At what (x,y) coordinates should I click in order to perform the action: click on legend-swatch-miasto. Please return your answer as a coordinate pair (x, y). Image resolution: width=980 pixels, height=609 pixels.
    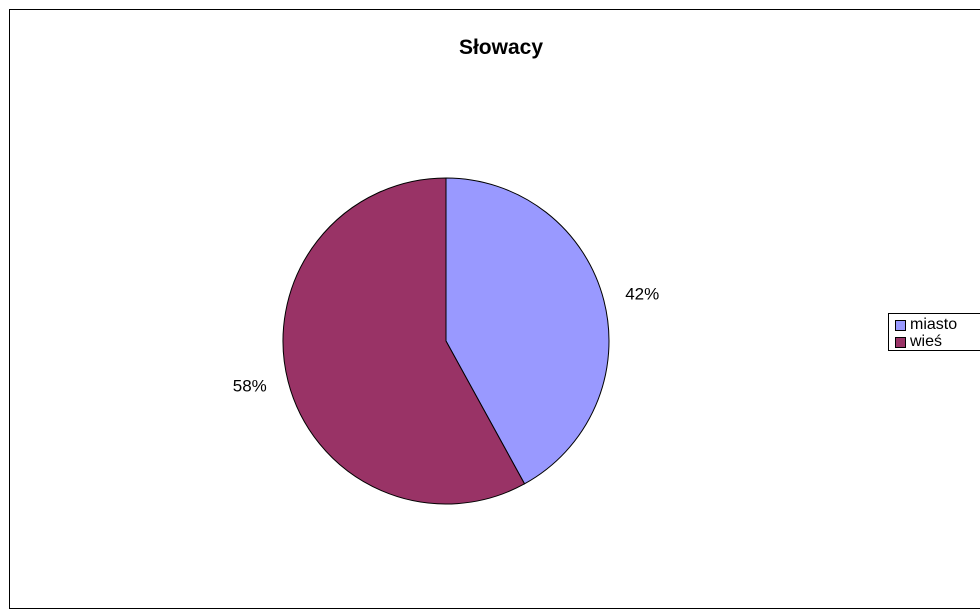
    Looking at the image, I should click on (900, 325).